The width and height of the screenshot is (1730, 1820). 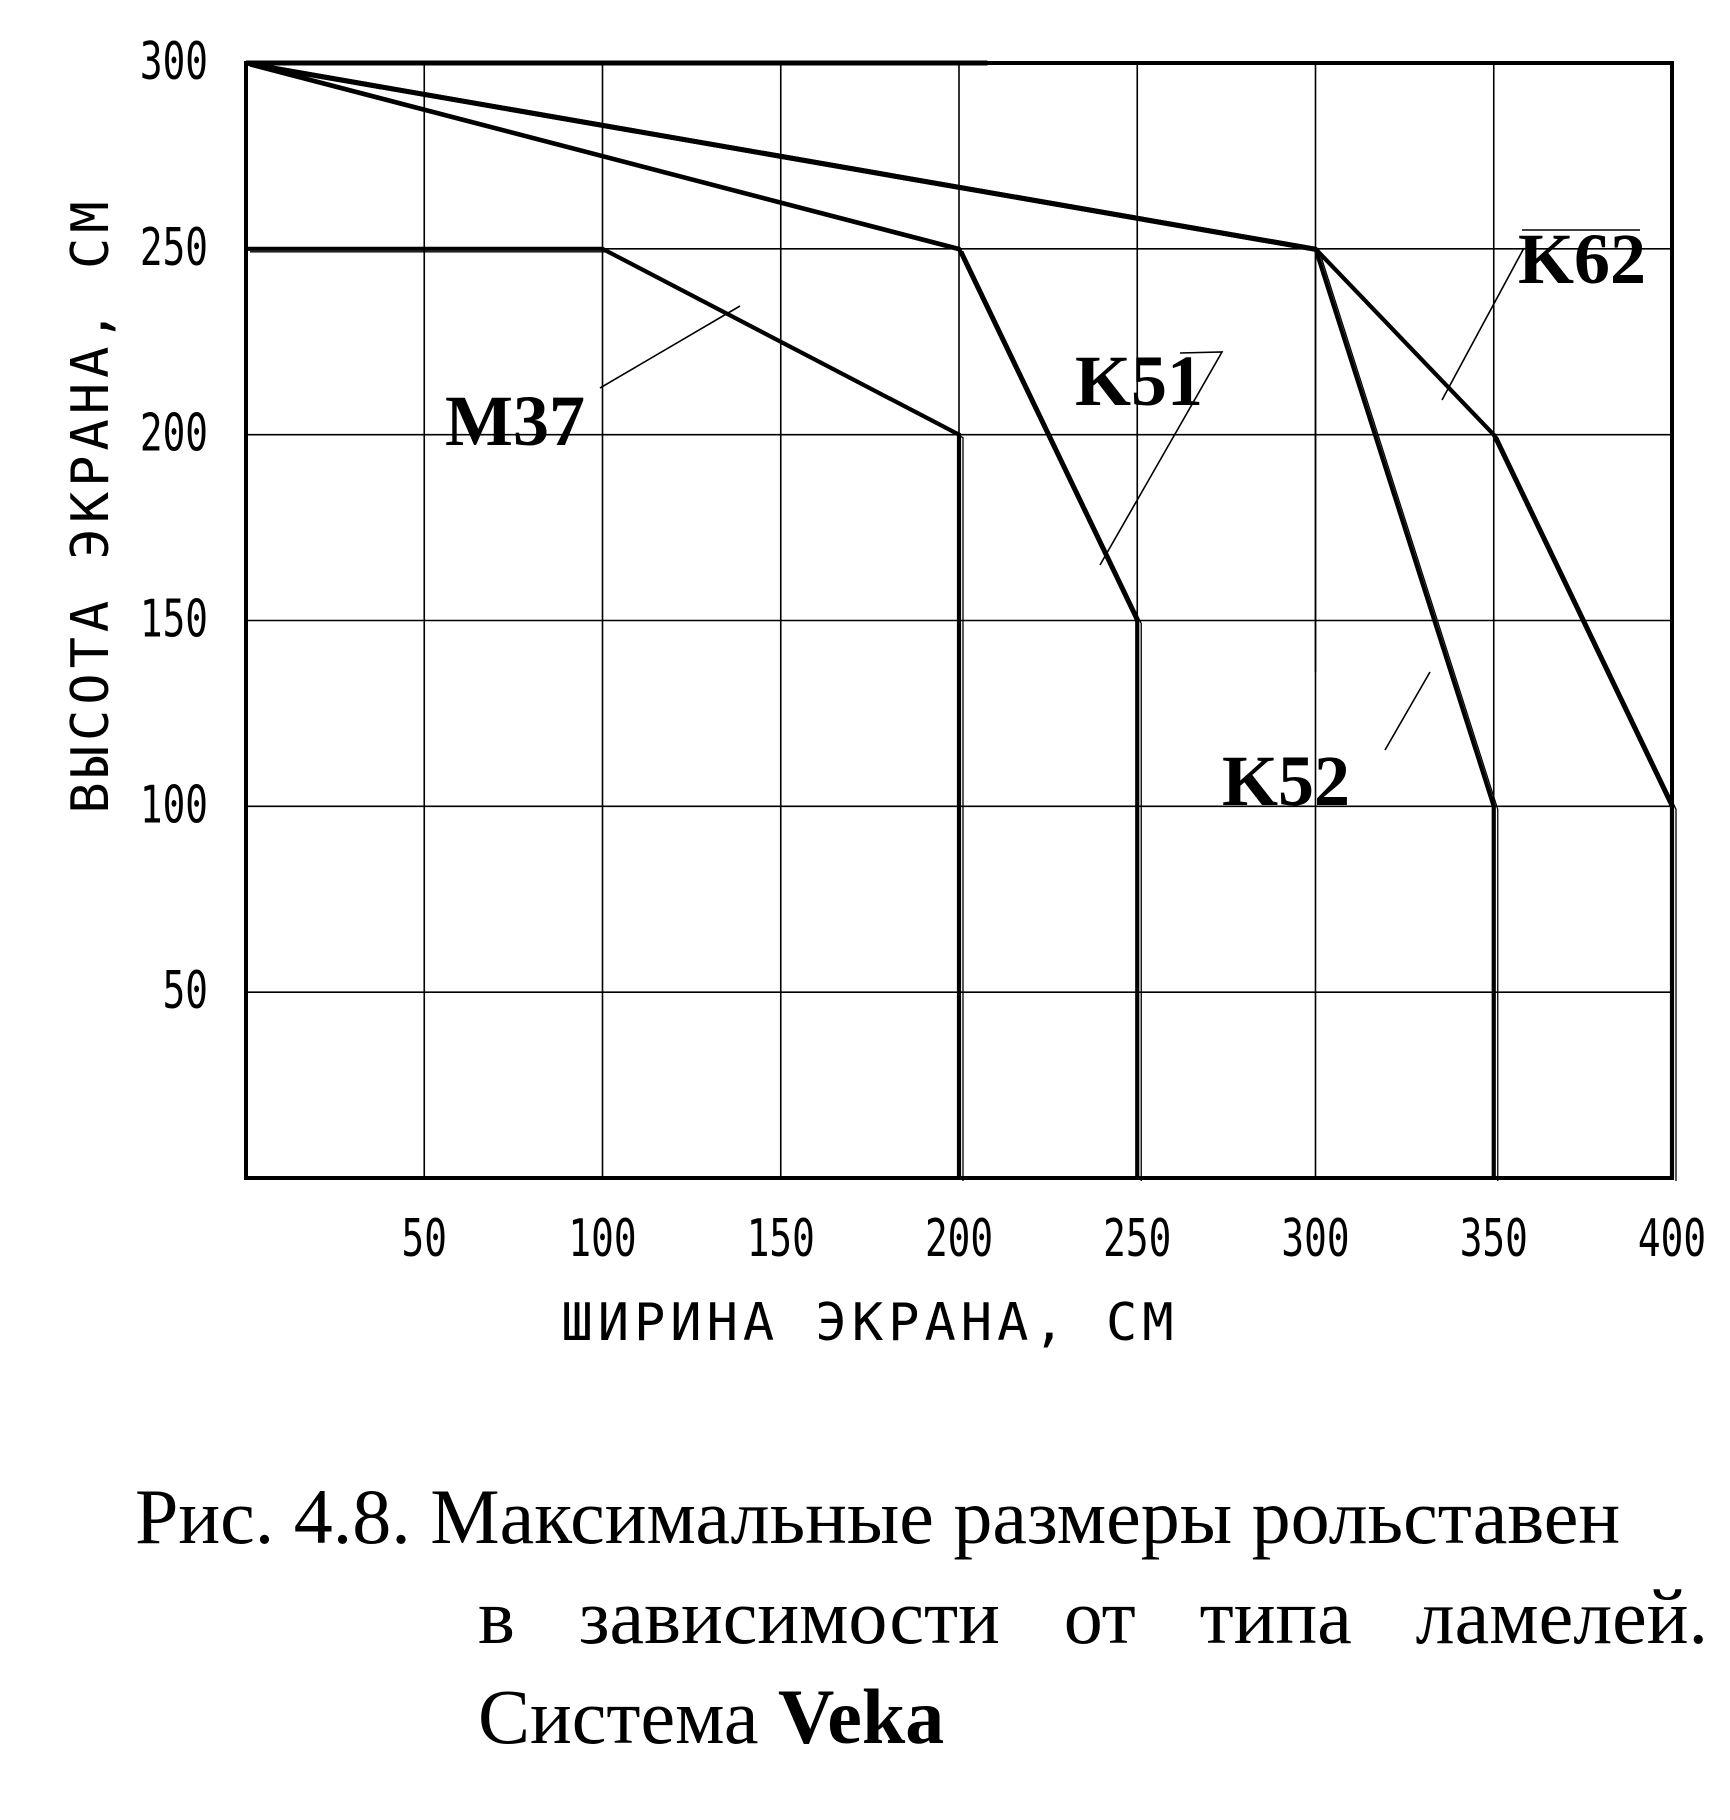 I want to click on leader-line-k51, so click(x=1161, y=458).